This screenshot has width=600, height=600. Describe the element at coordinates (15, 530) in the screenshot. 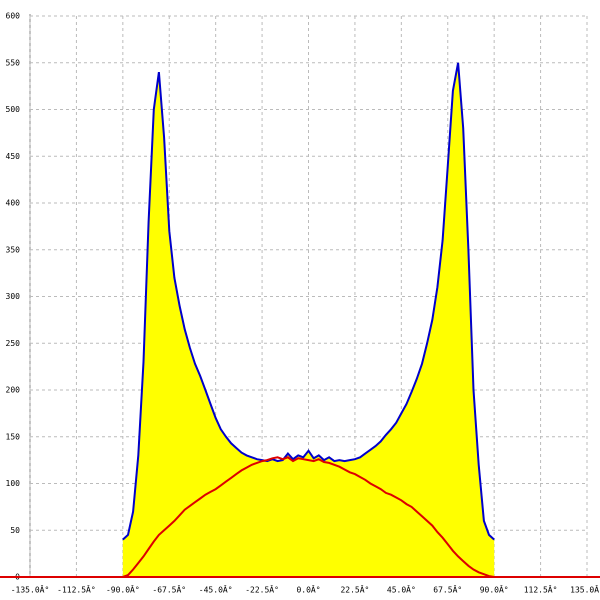

I see `y-tick-label: 50` at that location.